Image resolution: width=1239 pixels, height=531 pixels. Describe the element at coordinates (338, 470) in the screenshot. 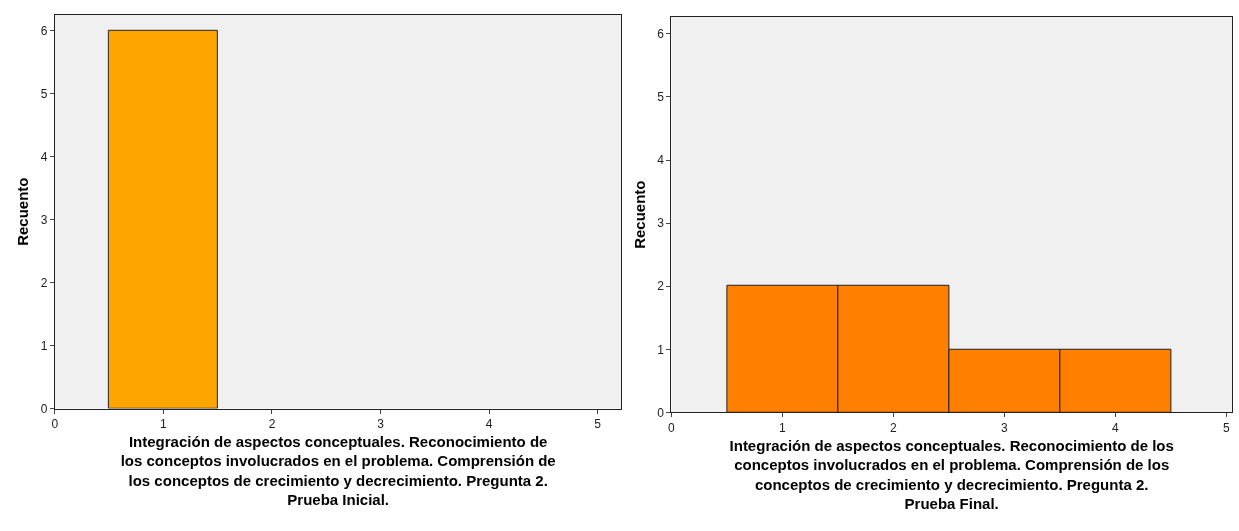

I see `x-axis-title: Integración de aspectos conceptuales. Reconocimiento de los conceptos involucrados en el problema. Comprensión de los conceptos de crecimiento y decrecimiento. Pregunta 2. Prueba Inicial.` at that location.